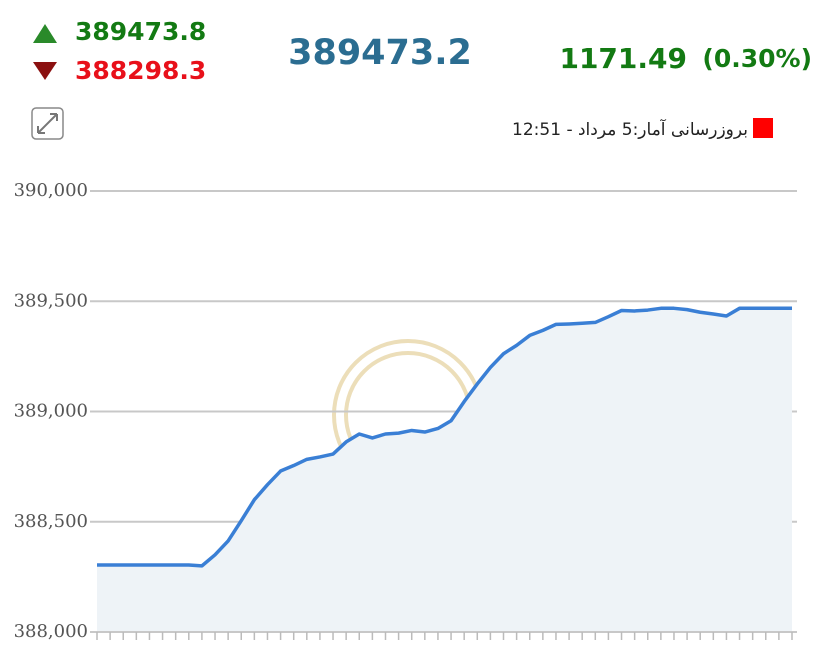 This screenshot has height=662, width=815. Describe the element at coordinates (51, 190) in the screenshot. I see `y-tick-label: 390,000` at that location.